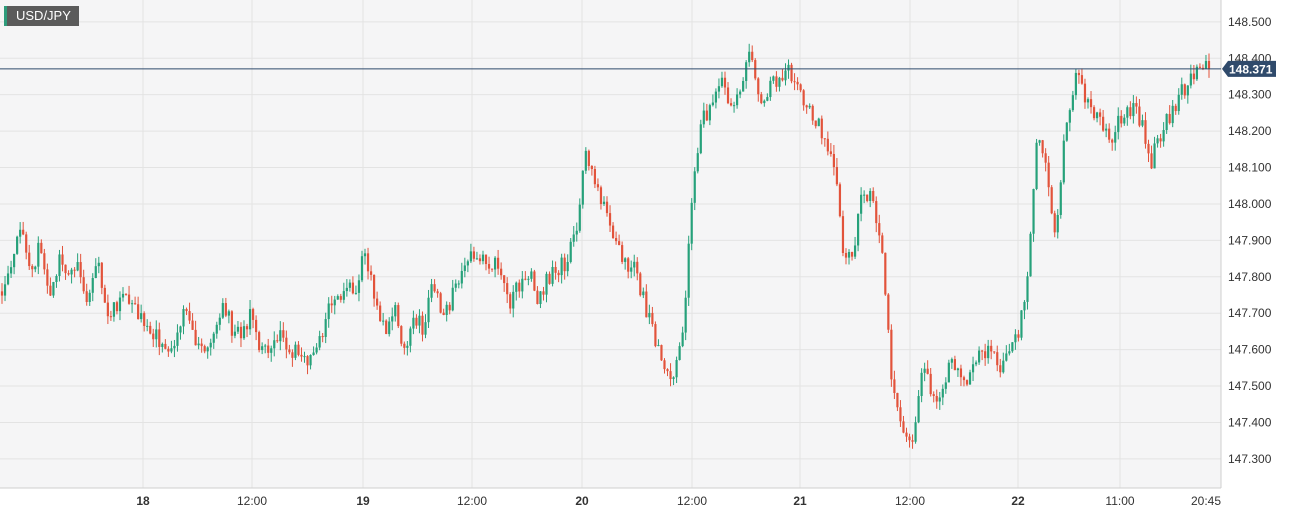  What do you see at coordinates (910, 501) in the screenshot?
I see `x-tick-label: 12:00` at bounding box center [910, 501].